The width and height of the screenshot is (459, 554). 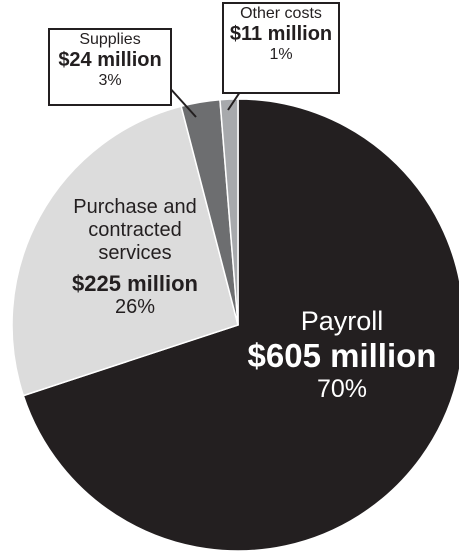 What do you see at coordinates (281, 13) in the screenshot?
I see `category-label: Other costs` at bounding box center [281, 13].